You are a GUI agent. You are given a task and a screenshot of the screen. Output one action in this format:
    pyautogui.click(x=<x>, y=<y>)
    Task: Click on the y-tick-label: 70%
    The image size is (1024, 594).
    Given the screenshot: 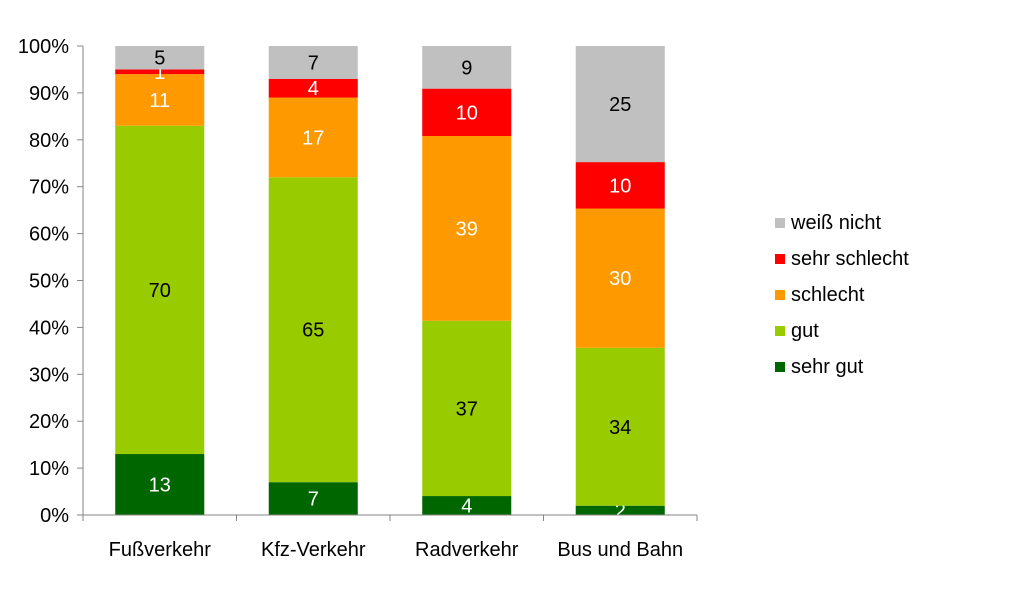 What is the action you would take?
    pyautogui.click(x=49, y=188)
    